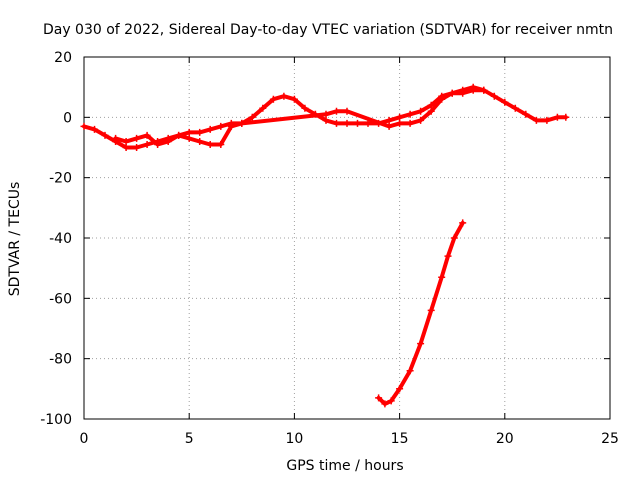 Image resolution: width=640 pixels, height=480 pixels. Describe the element at coordinates (344, 466) in the screenshot. I see `x-axis-label: GPS time / hours` at that location.